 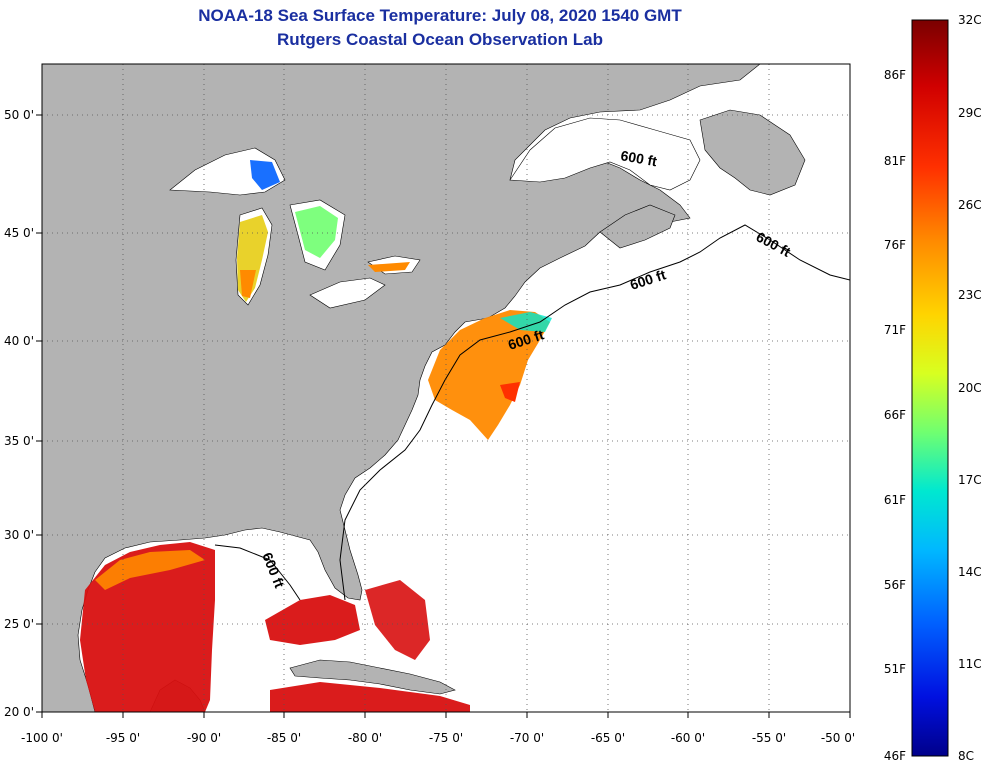 What do you see at coordinates (605, 154) in the screenshot?
I see `gulf-st-lawrence` at bounding box center [605, 154].